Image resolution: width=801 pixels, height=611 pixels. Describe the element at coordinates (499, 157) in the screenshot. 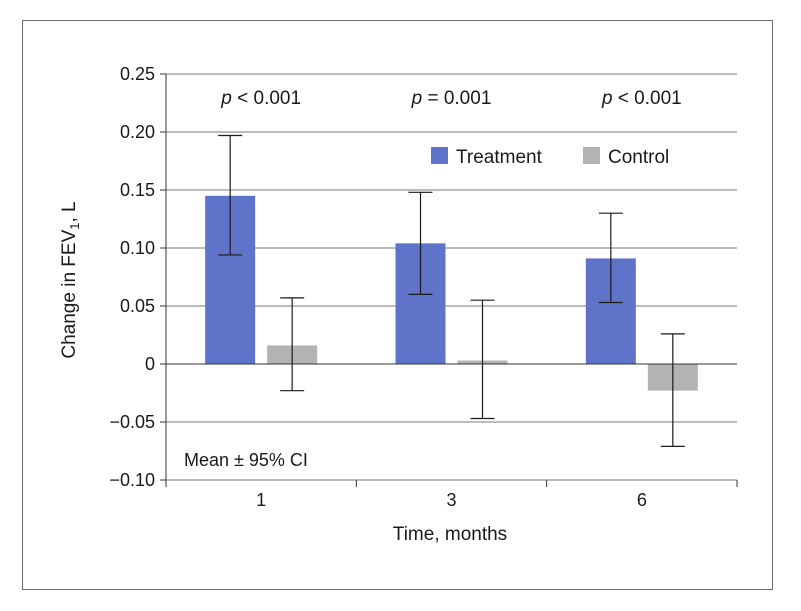

I see `legend-label-treatment: Treatment` at that location.